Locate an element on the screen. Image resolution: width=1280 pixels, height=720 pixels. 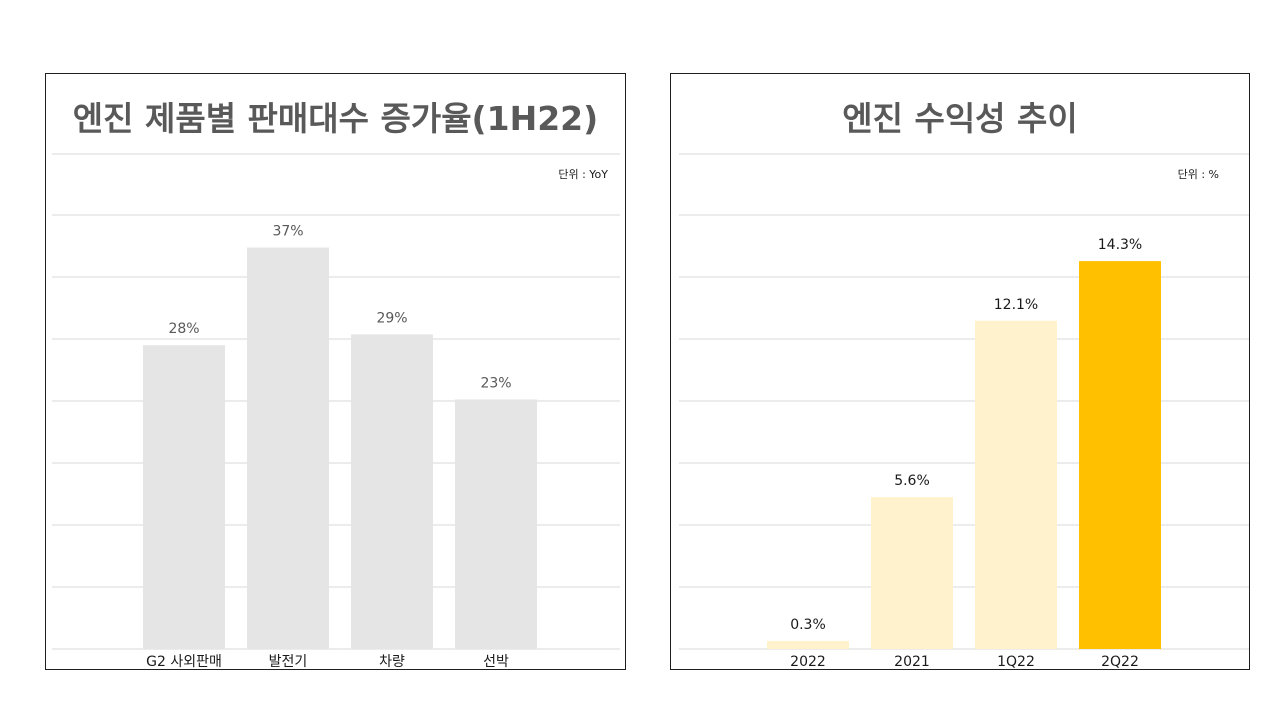
bar-2022 is located at coordinates (808, 644).